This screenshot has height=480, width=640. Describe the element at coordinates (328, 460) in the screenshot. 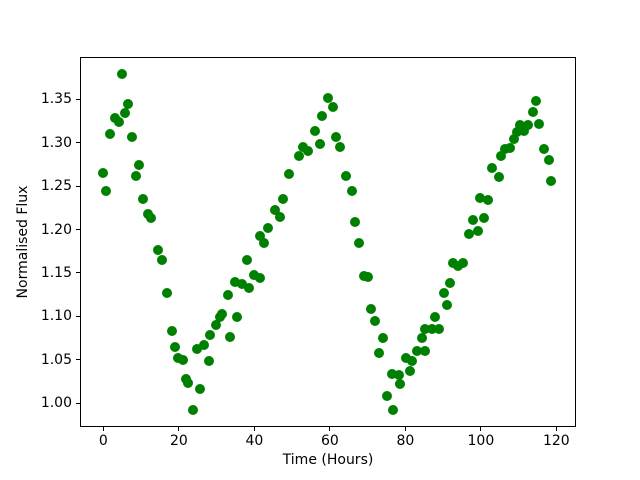

I see `x-axis-label: Time (Hours)` at that location.